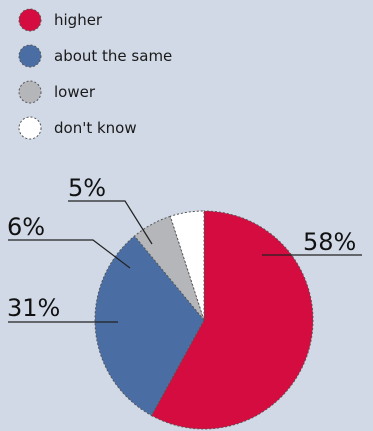 The image size is (373, 431). Describe the element at coordinates (95, 74) in the screenshot. I see `legend: higher about the same lower don't know` at that location.